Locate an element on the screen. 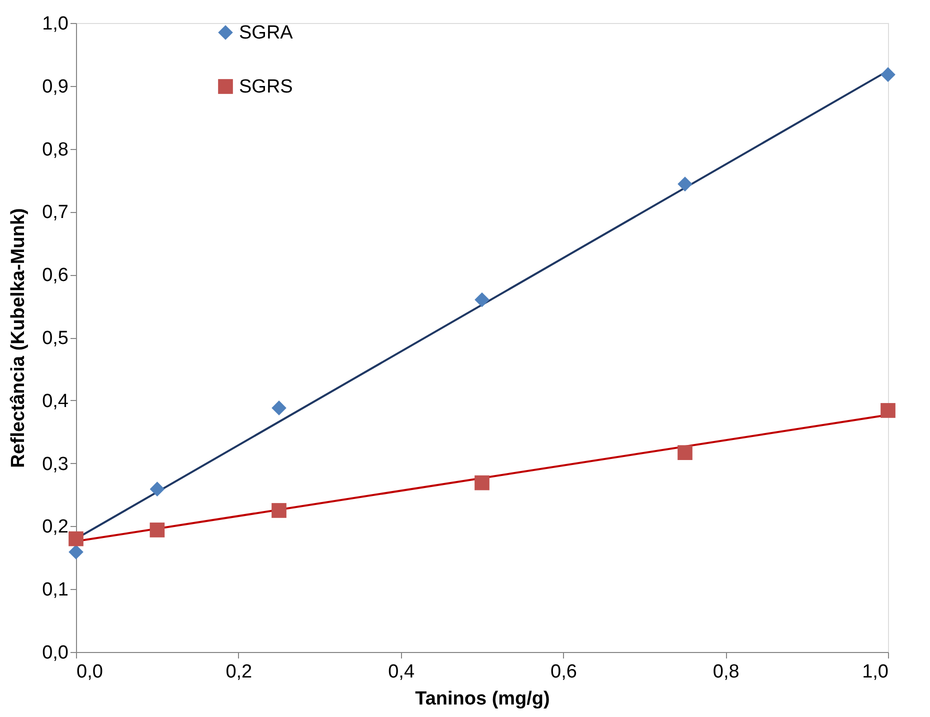 This screenshot has width=930, height=717. y-tick-label: 0,5 is located at coordinates (55, 338).